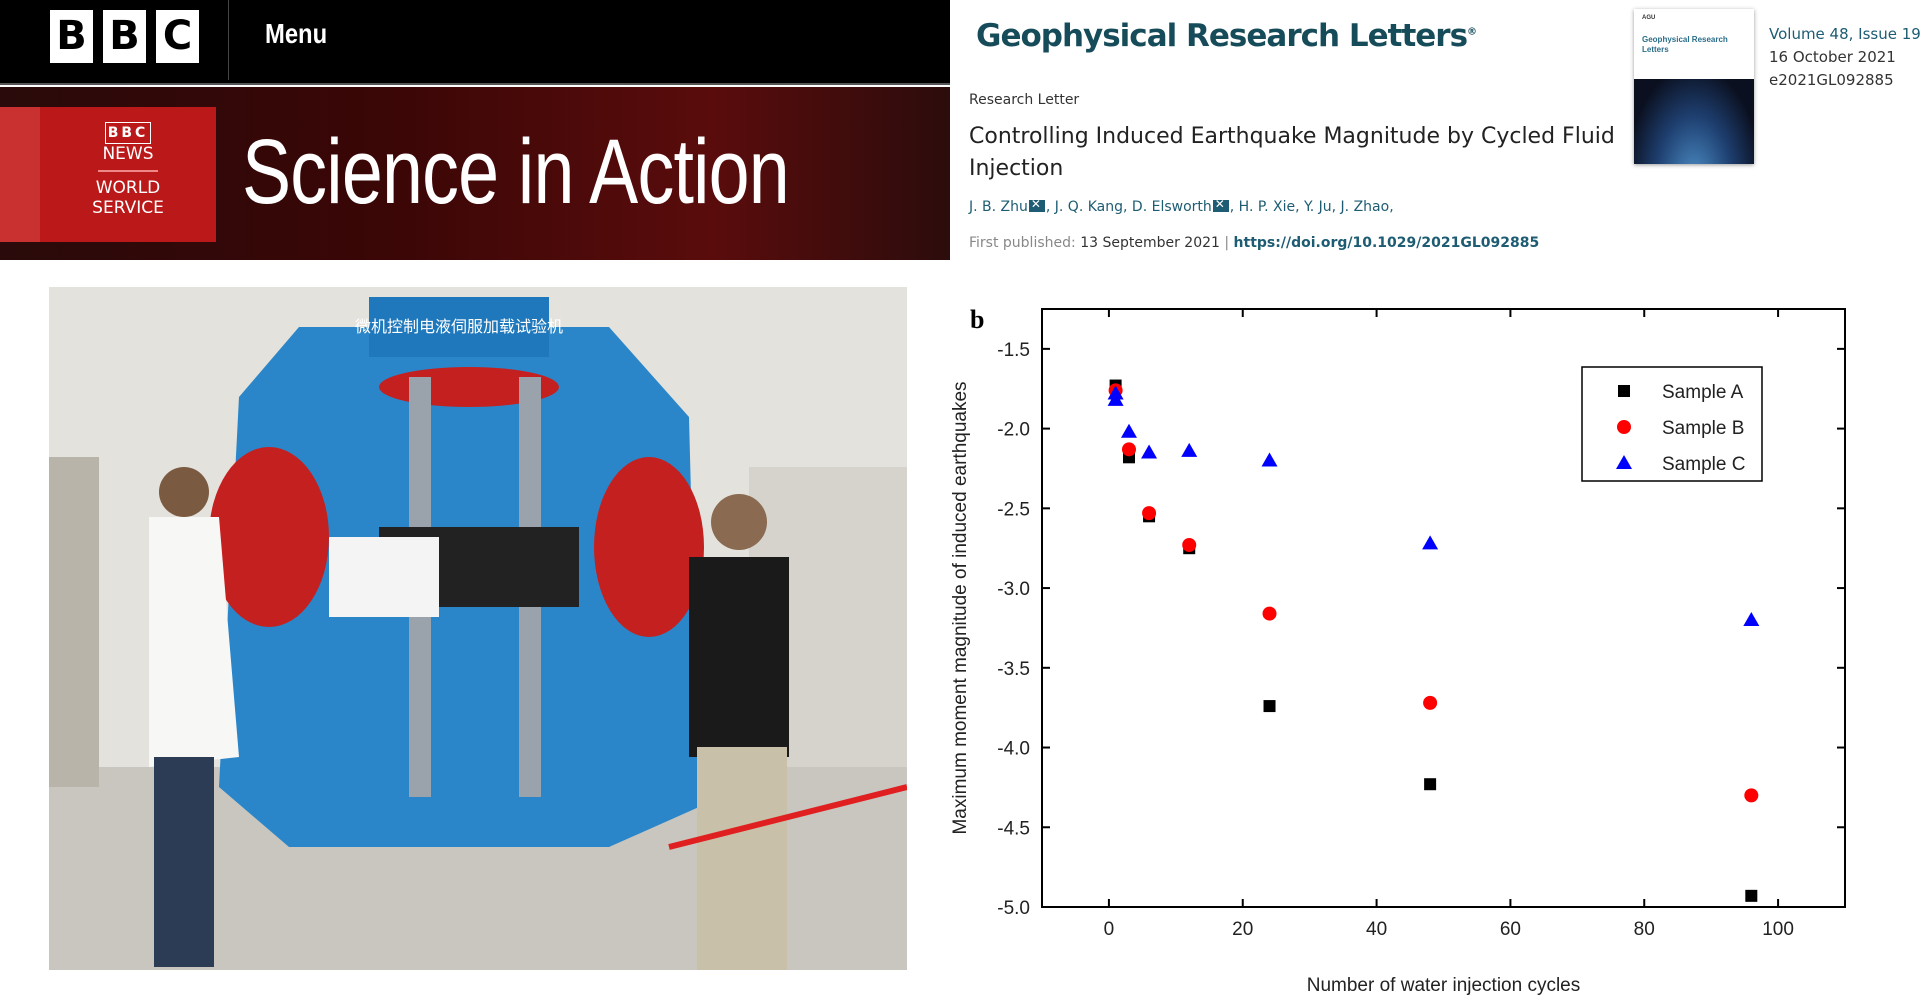 This screenshot has height=1005, width=1920. Describe the element at coordinates (1703, 428) in the screenshot. I see `legend-label: Sample B` at that location.